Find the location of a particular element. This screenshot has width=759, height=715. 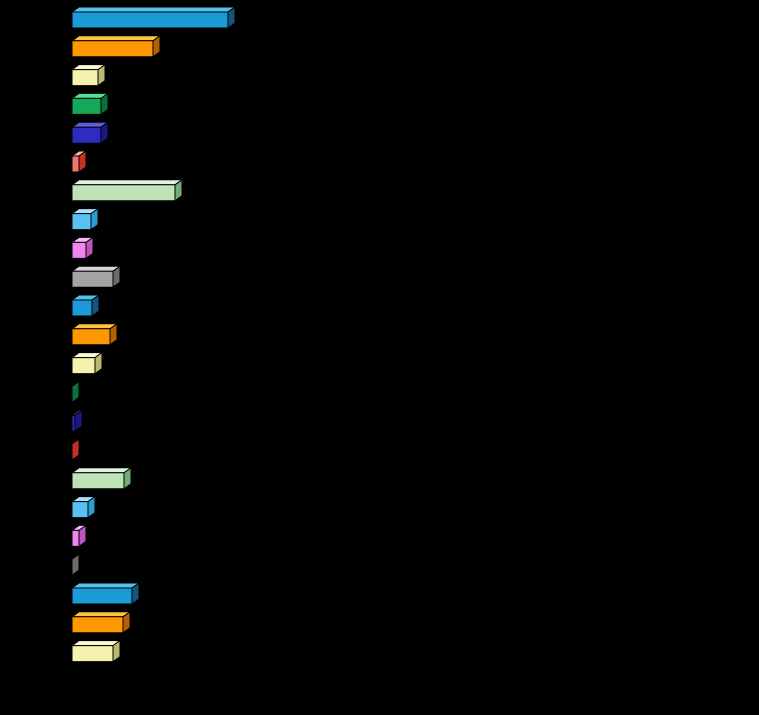

bar-row-17-pale-green is located at coordinates (101, 478).